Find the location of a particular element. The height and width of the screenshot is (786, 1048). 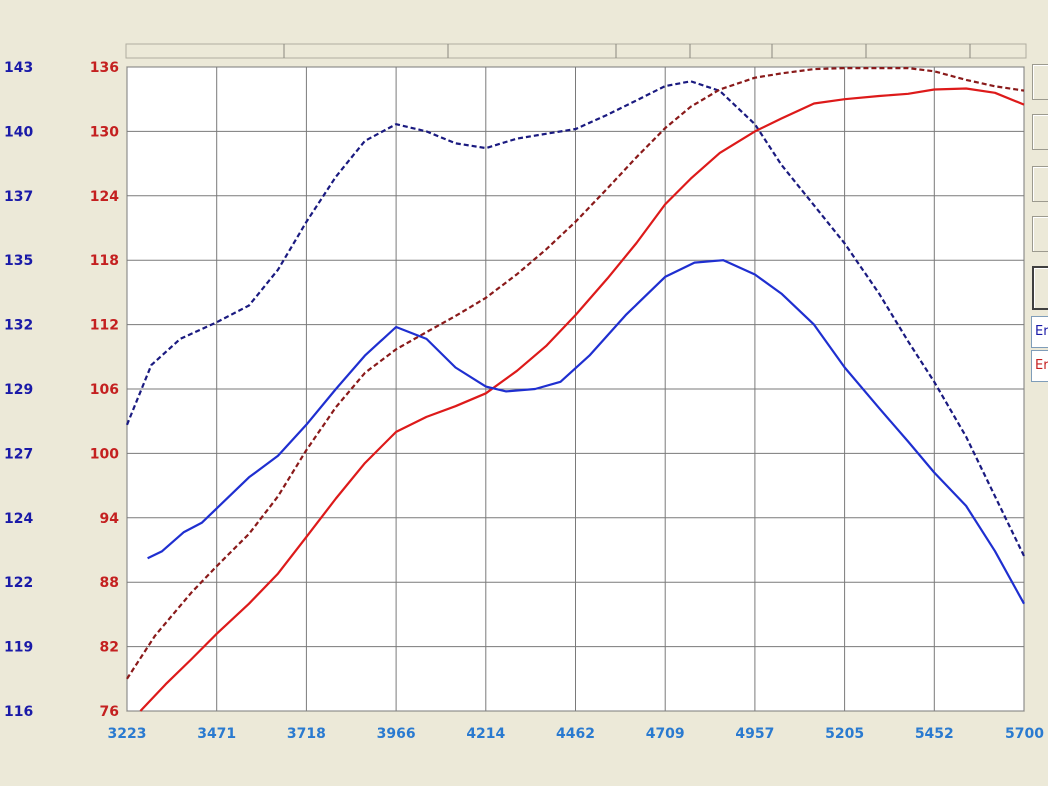

x-tick-label: 3966 is located at coordinates (396, 734).